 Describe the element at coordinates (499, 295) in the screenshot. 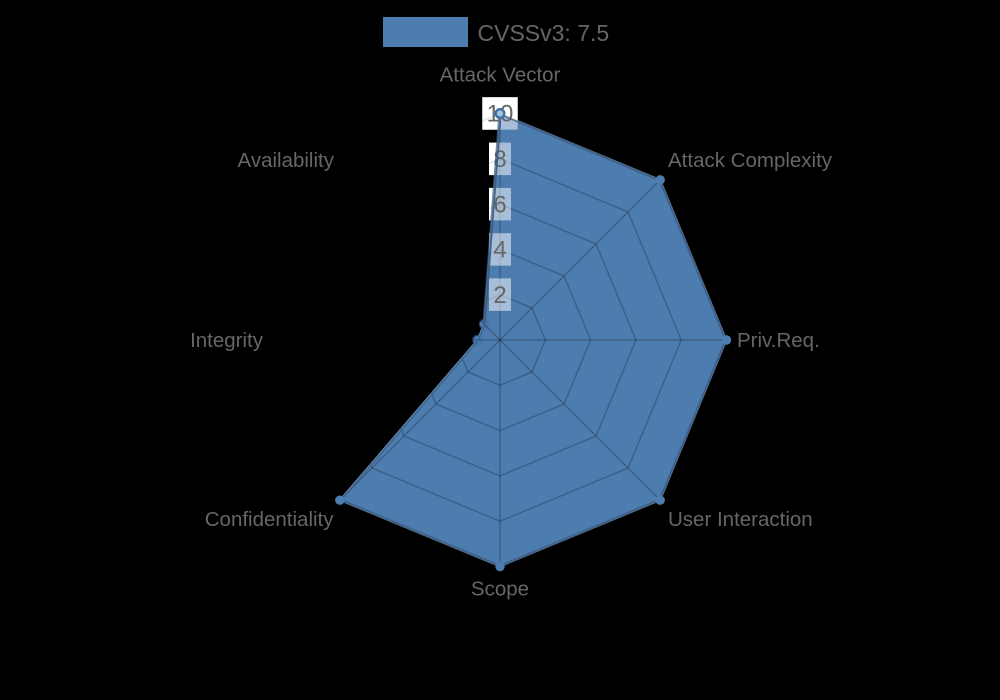

I see `svg-text: 2` at that location.